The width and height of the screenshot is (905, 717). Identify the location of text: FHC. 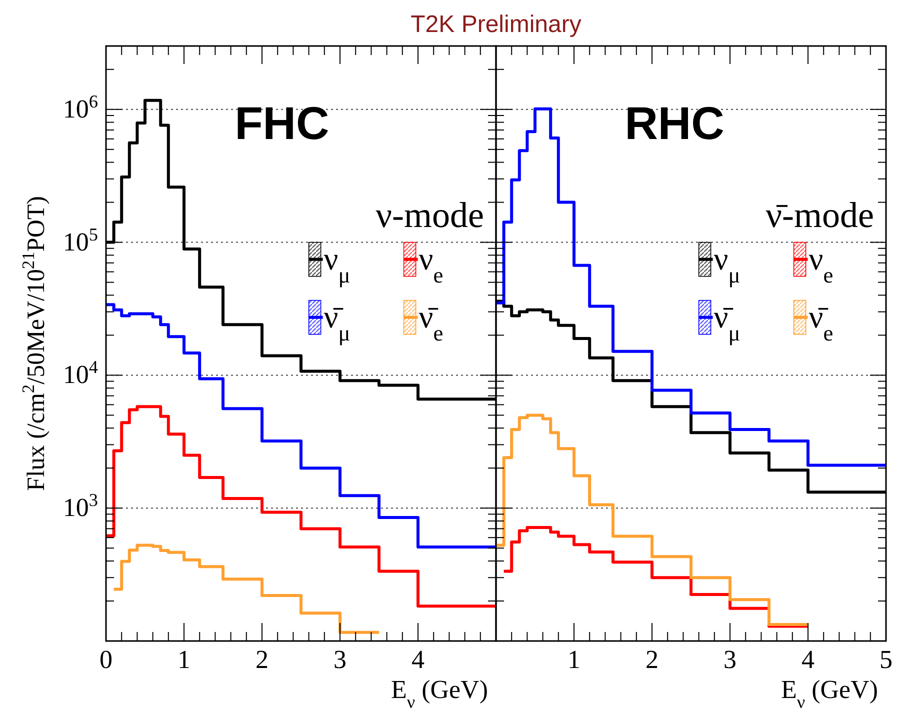
(282, 122).